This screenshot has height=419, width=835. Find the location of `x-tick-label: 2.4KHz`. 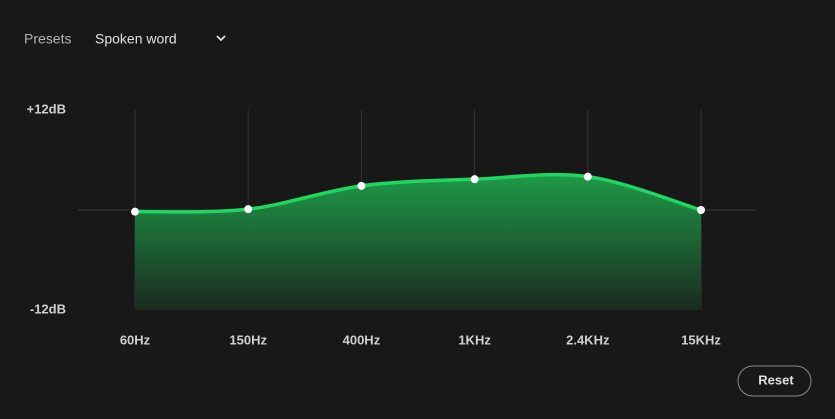

x-tick-label: 2.4KHz is located at coordinates (588, 339).